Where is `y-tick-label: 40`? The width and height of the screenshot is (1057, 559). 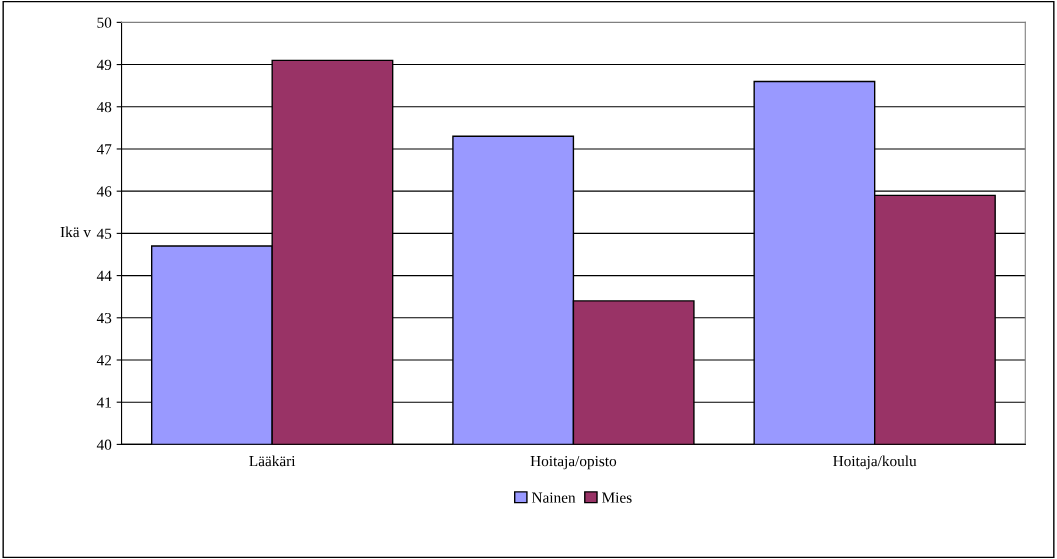
y-tick-label: 40 is located at coordinates (104, 444).